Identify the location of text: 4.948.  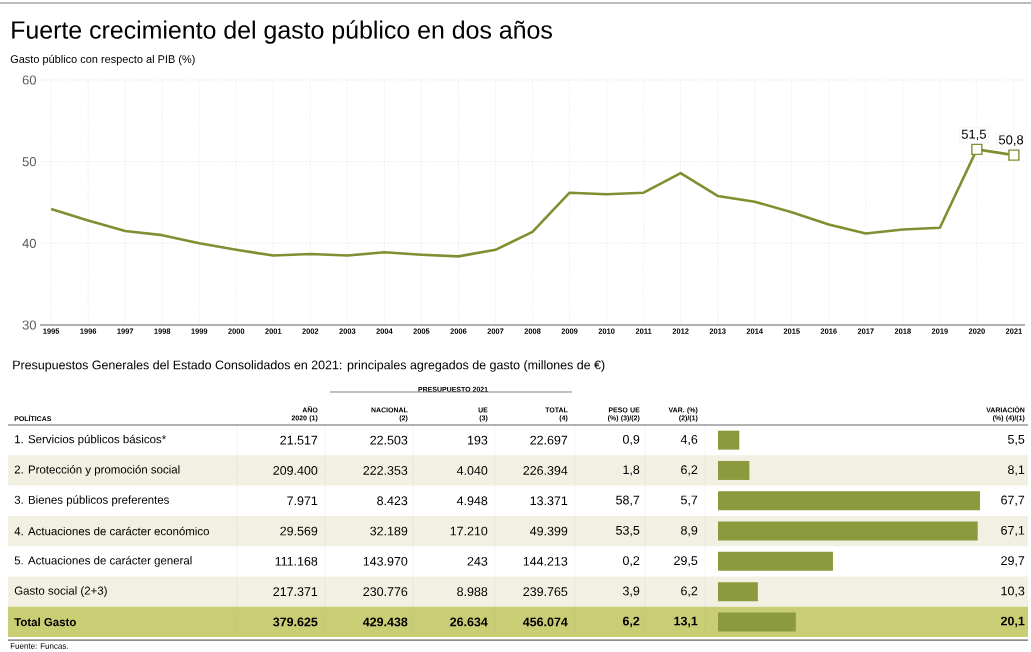
(472, 501).